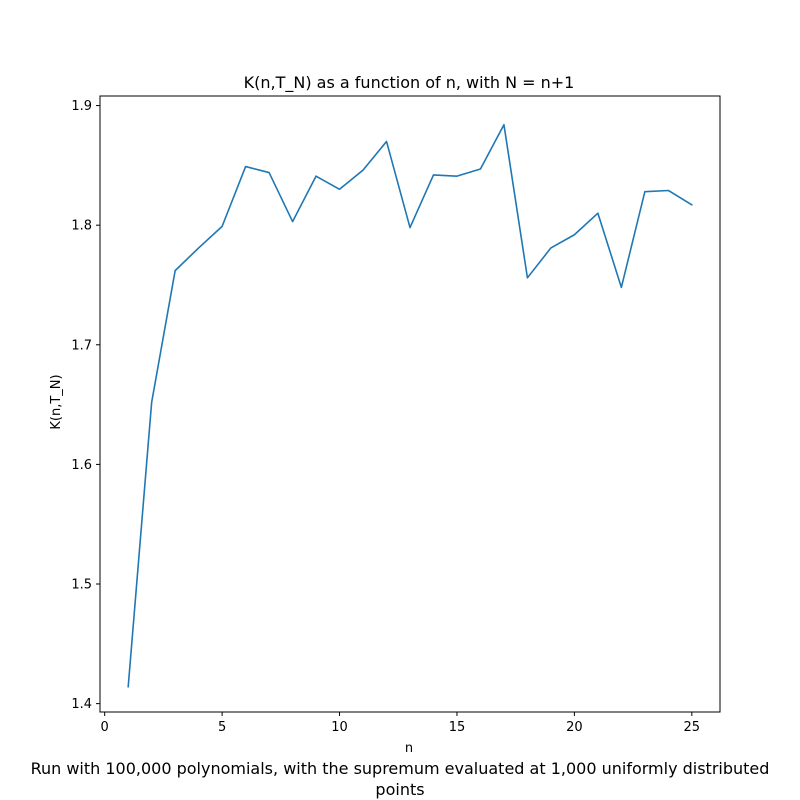 The image size is (800, 800). Describe the element at coordinates (81, 585) in the screenshot. I see `y-tick-label: 1.5` at that location.